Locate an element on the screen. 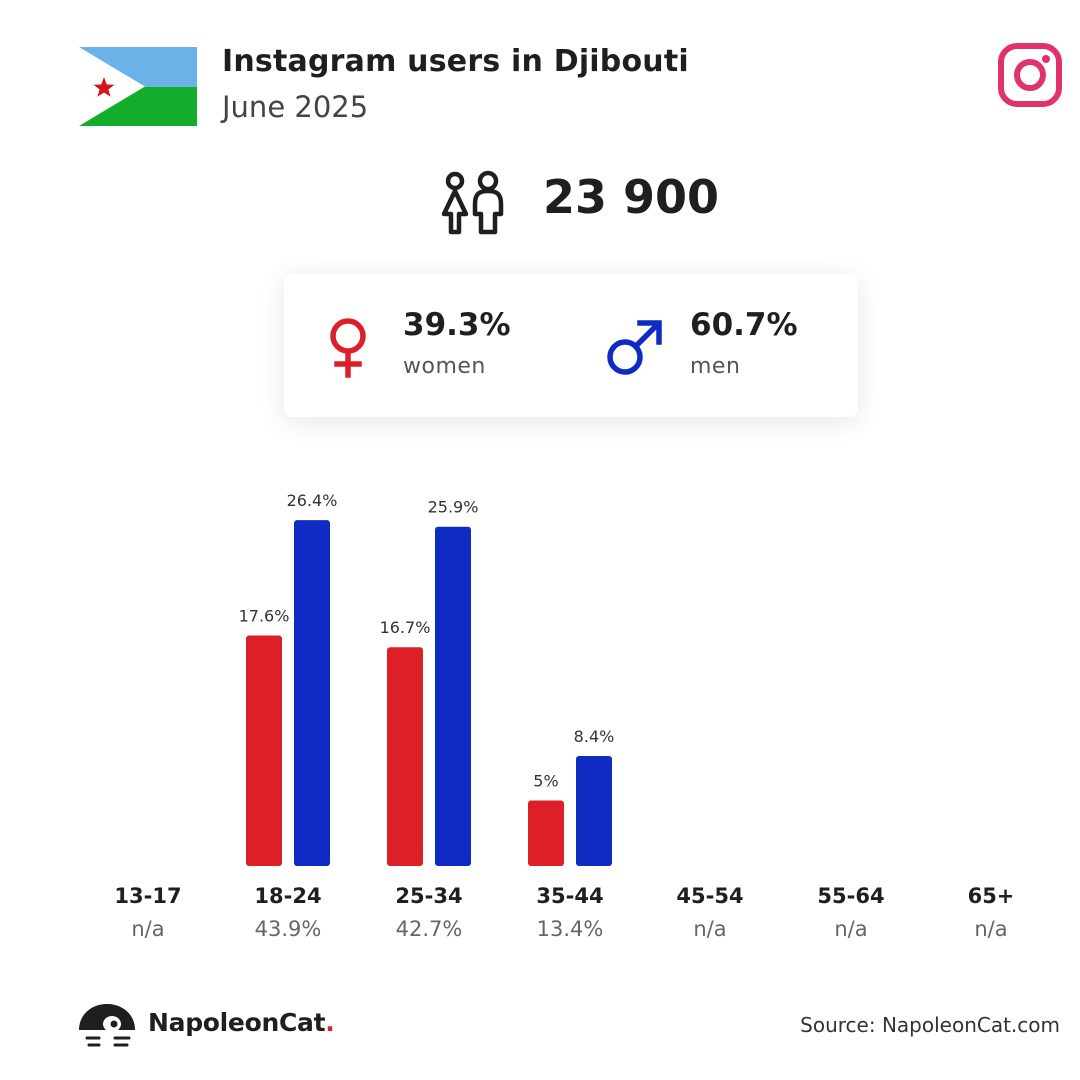 The image size is (1080, 1080). brand-name: NapoleonCat. is located at coordinates (241, 1022).